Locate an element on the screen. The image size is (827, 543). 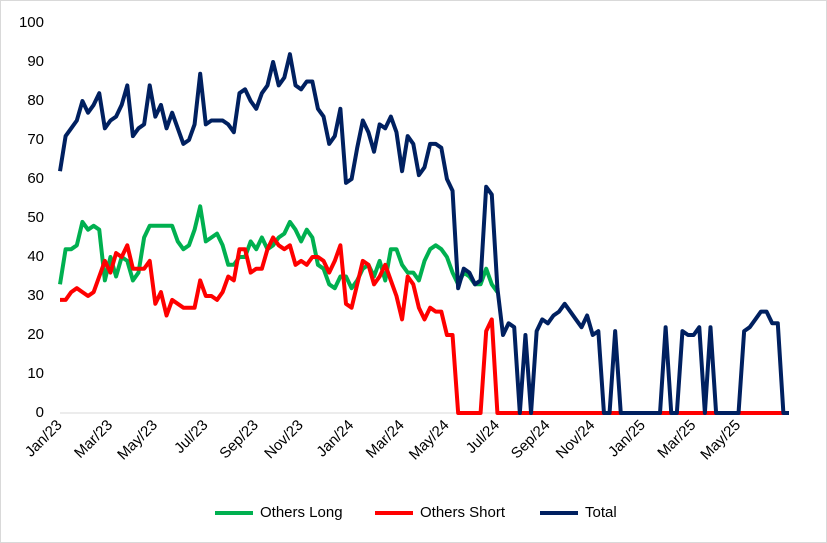
series-line is located at coordinates (279, 249).